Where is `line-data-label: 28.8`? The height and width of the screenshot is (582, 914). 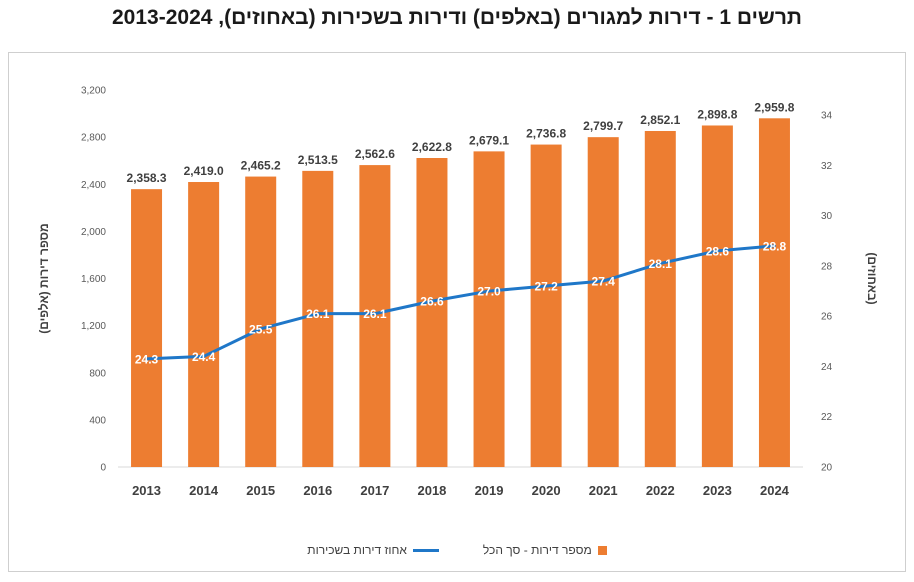 line-data-label: 28.8 is located at coordinates (775, 246).